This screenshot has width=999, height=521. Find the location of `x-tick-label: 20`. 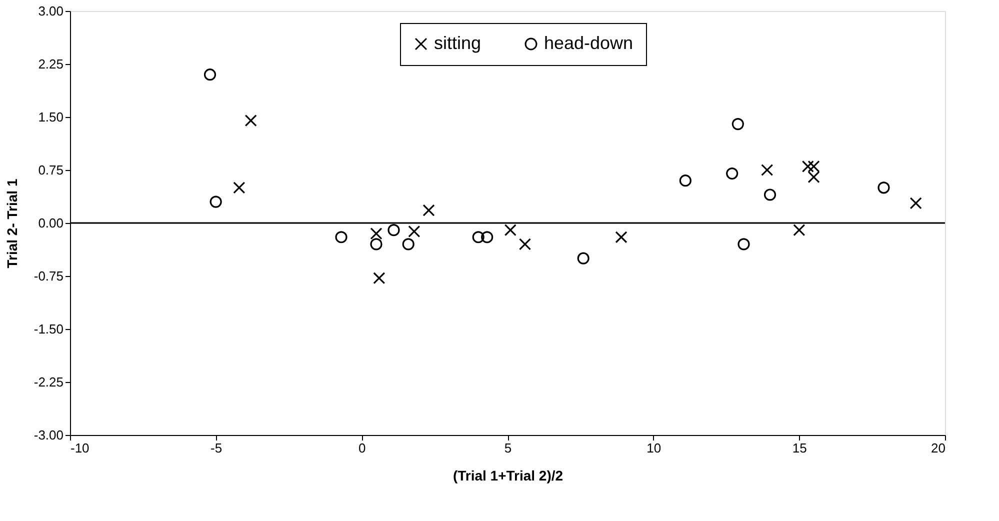

x-tick-label: 20 is located at coordinates (938, 448).